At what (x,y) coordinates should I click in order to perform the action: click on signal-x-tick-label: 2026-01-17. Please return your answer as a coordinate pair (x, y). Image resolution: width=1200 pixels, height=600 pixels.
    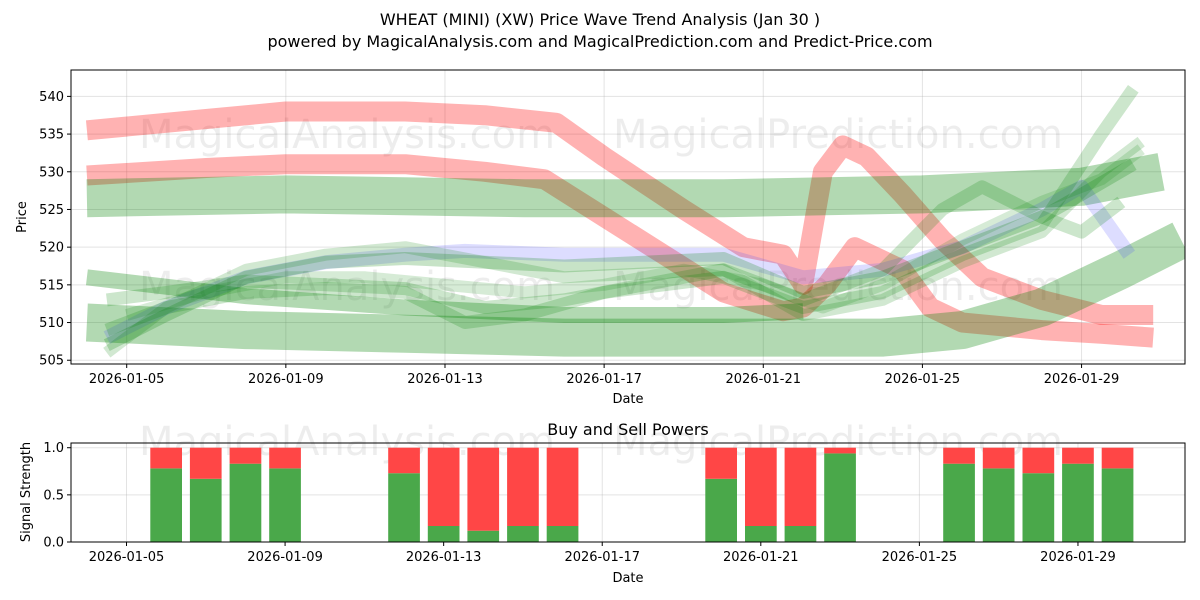
    Looking at the image, I should click on (602, 557).